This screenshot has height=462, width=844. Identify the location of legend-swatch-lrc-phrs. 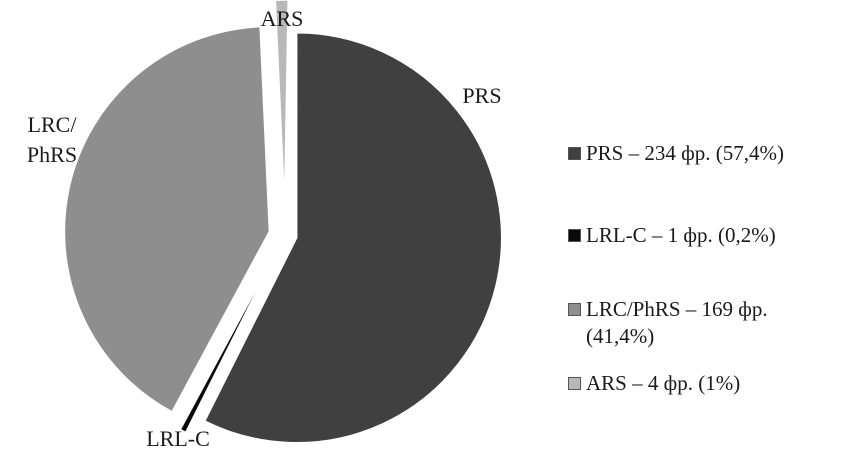
(574, 309).